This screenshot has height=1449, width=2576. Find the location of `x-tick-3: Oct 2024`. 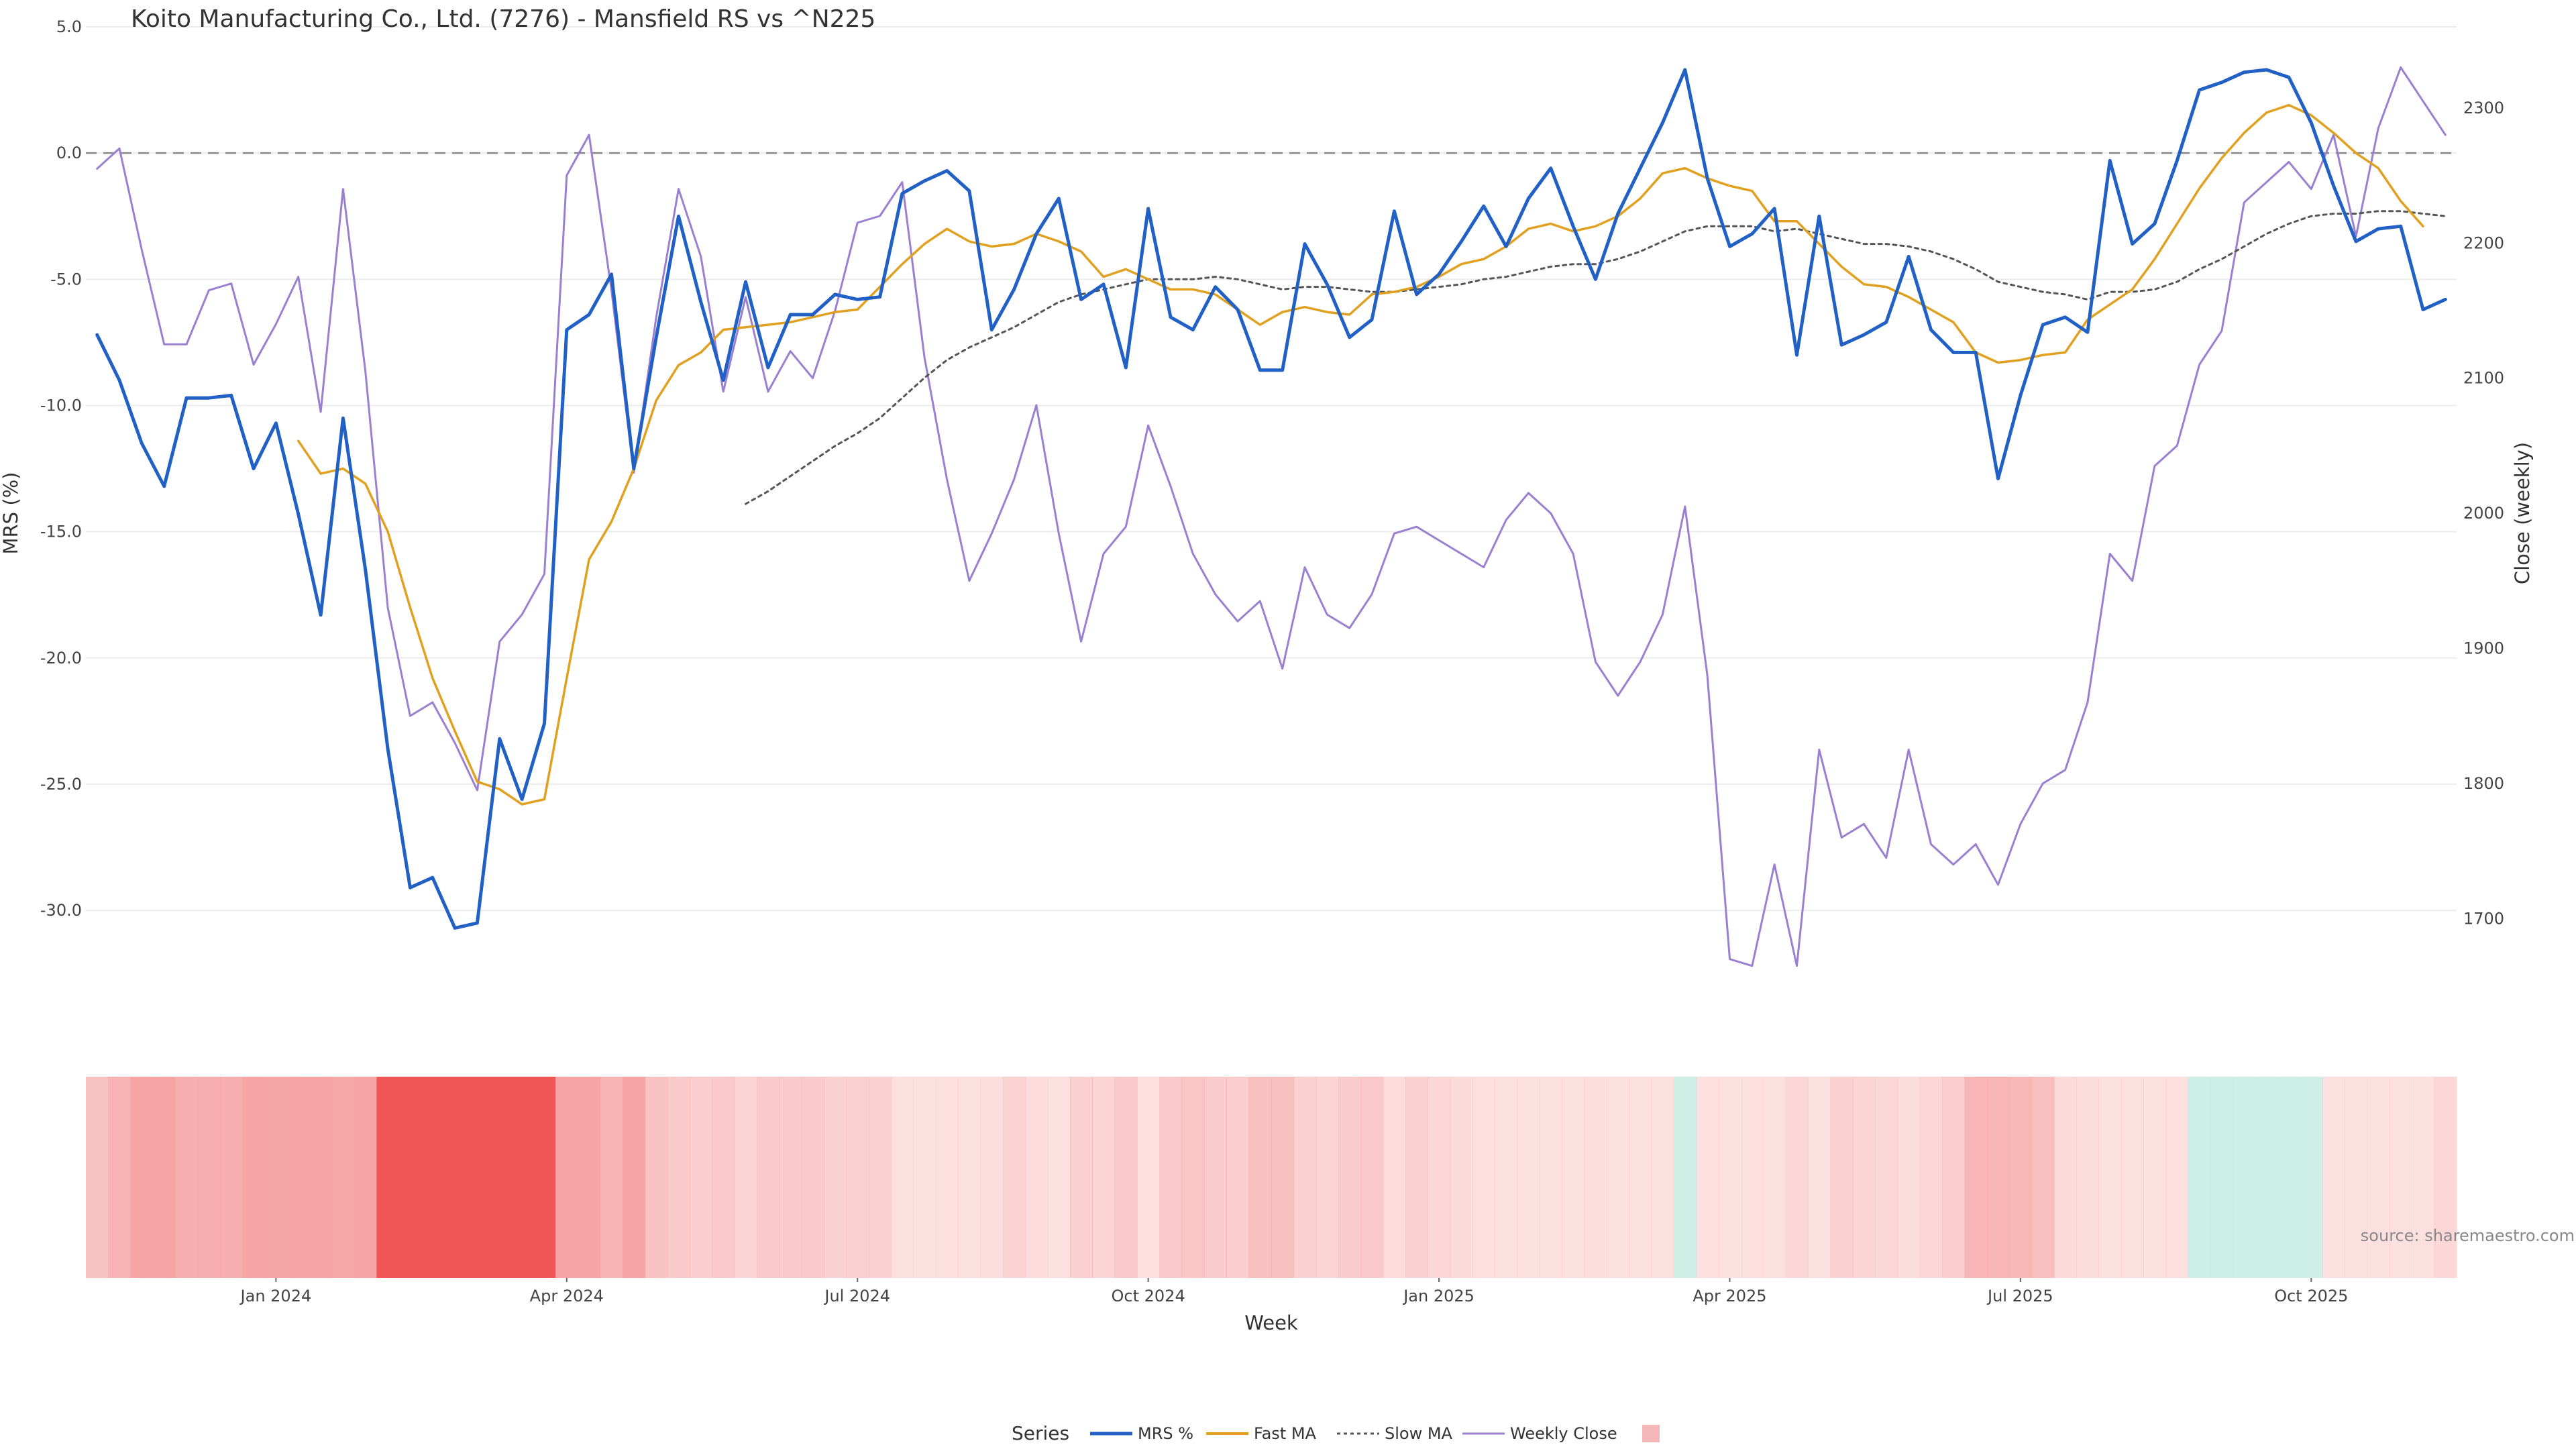

x-tick-3: Oct 2024 is located at coordinates (1148, 1296).